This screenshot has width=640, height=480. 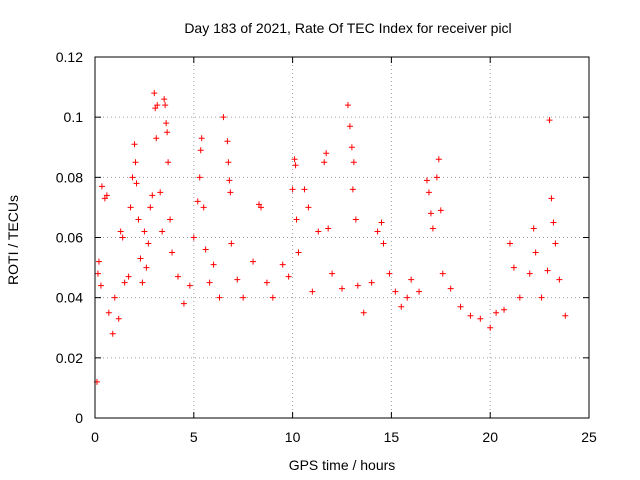 I want to click on x-tick-label: 10, so click(x=293, y=437).